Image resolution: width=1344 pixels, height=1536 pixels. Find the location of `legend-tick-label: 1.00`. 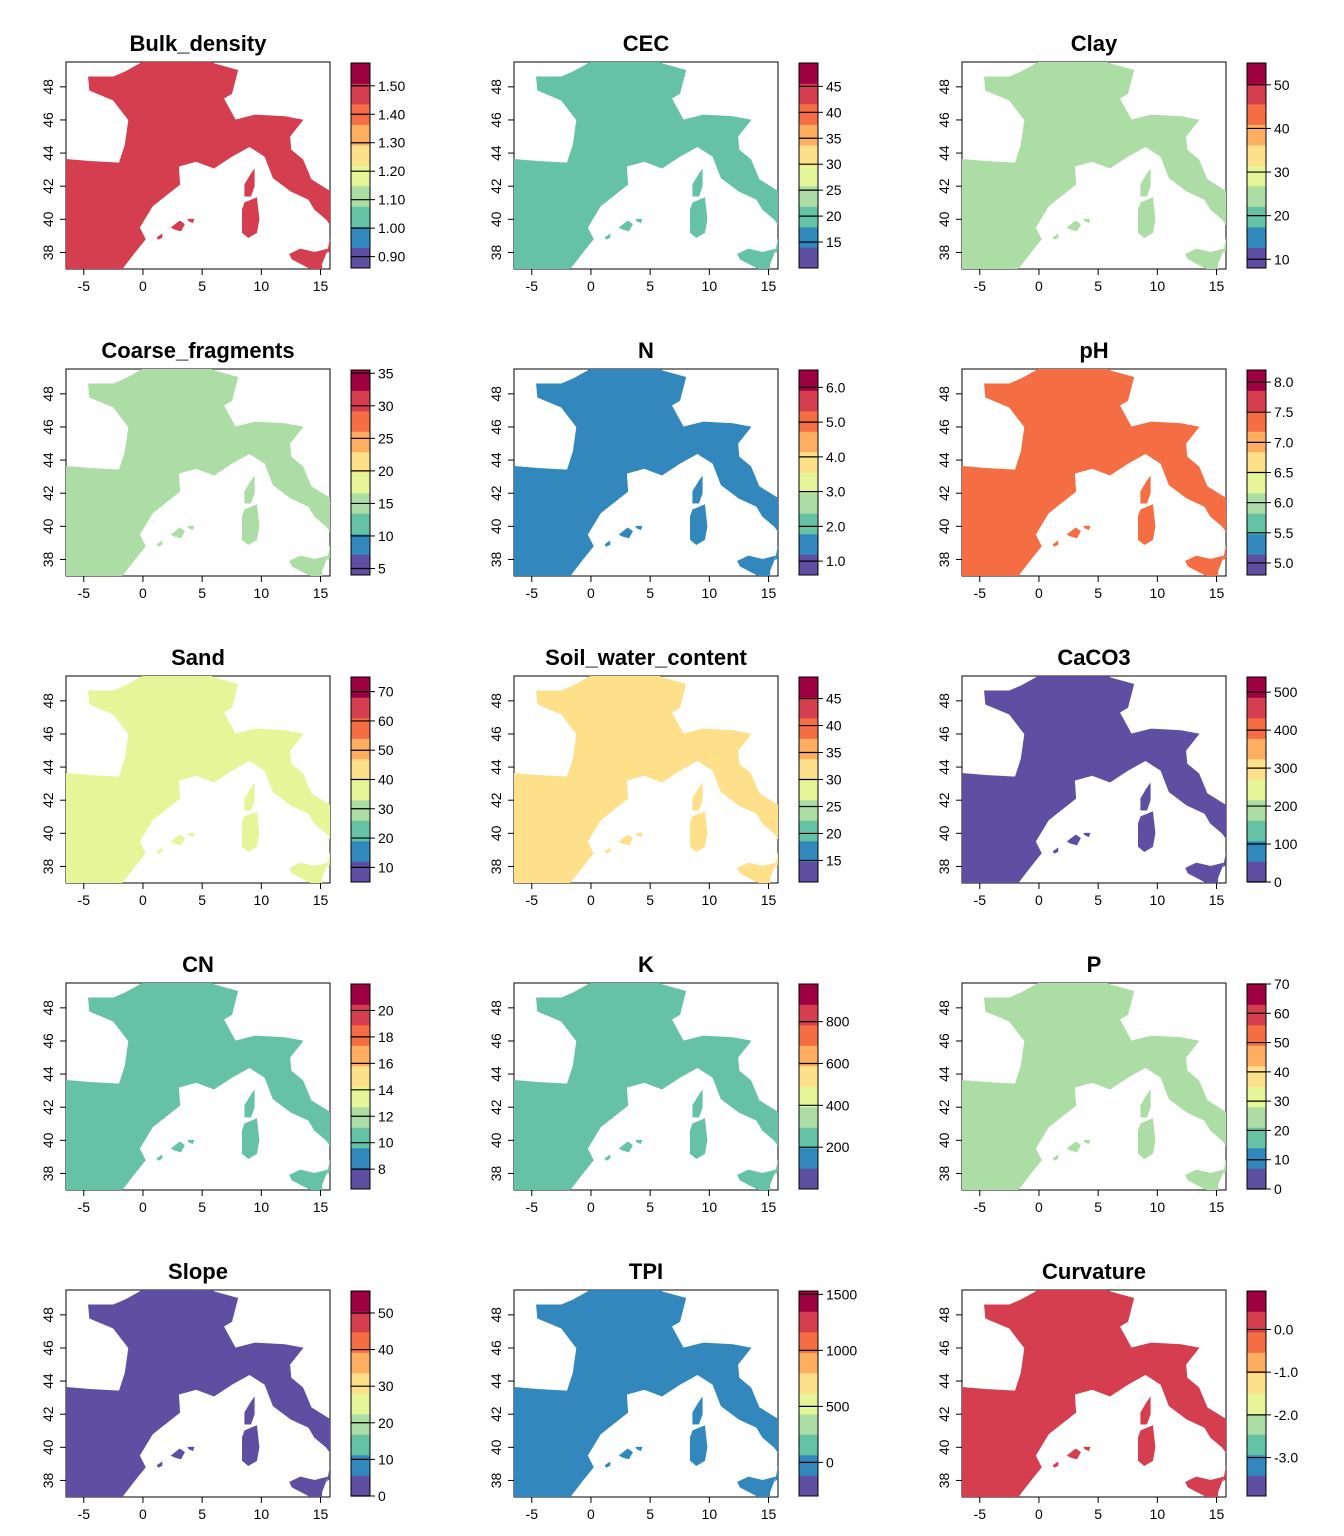

legend-tick-label: 1.00 is located at coordinates (391, 228).